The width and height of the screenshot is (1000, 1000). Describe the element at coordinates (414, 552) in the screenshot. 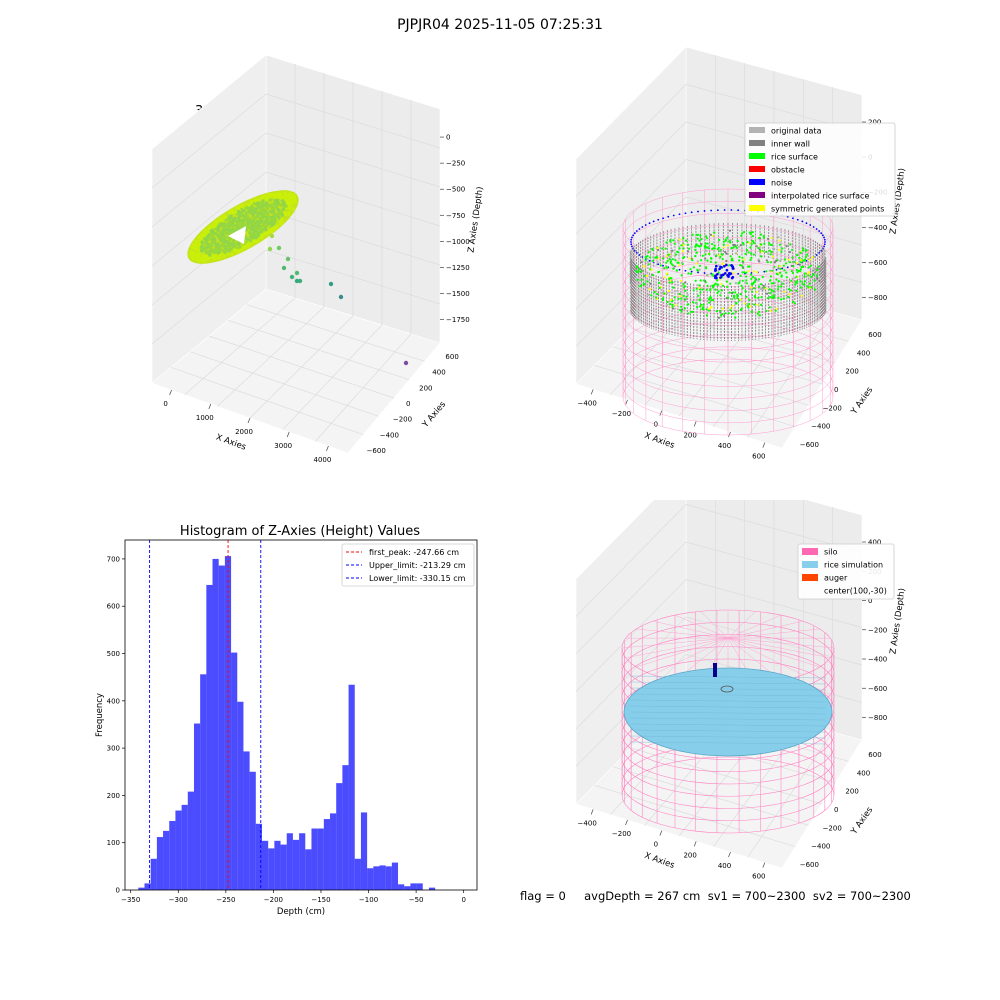

I see `legend-label: first_peak: -247.66 cm` at that location.